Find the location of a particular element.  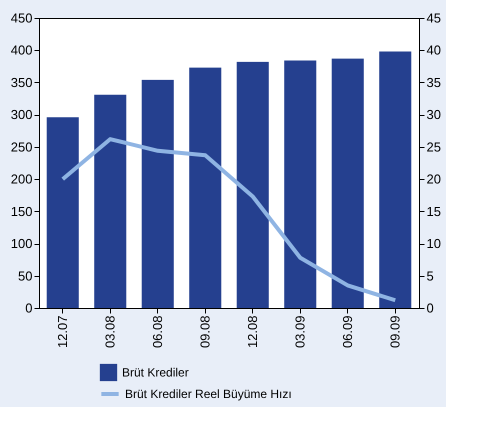

x-tick-label: 06.08 is located at coordinates (157, 332).